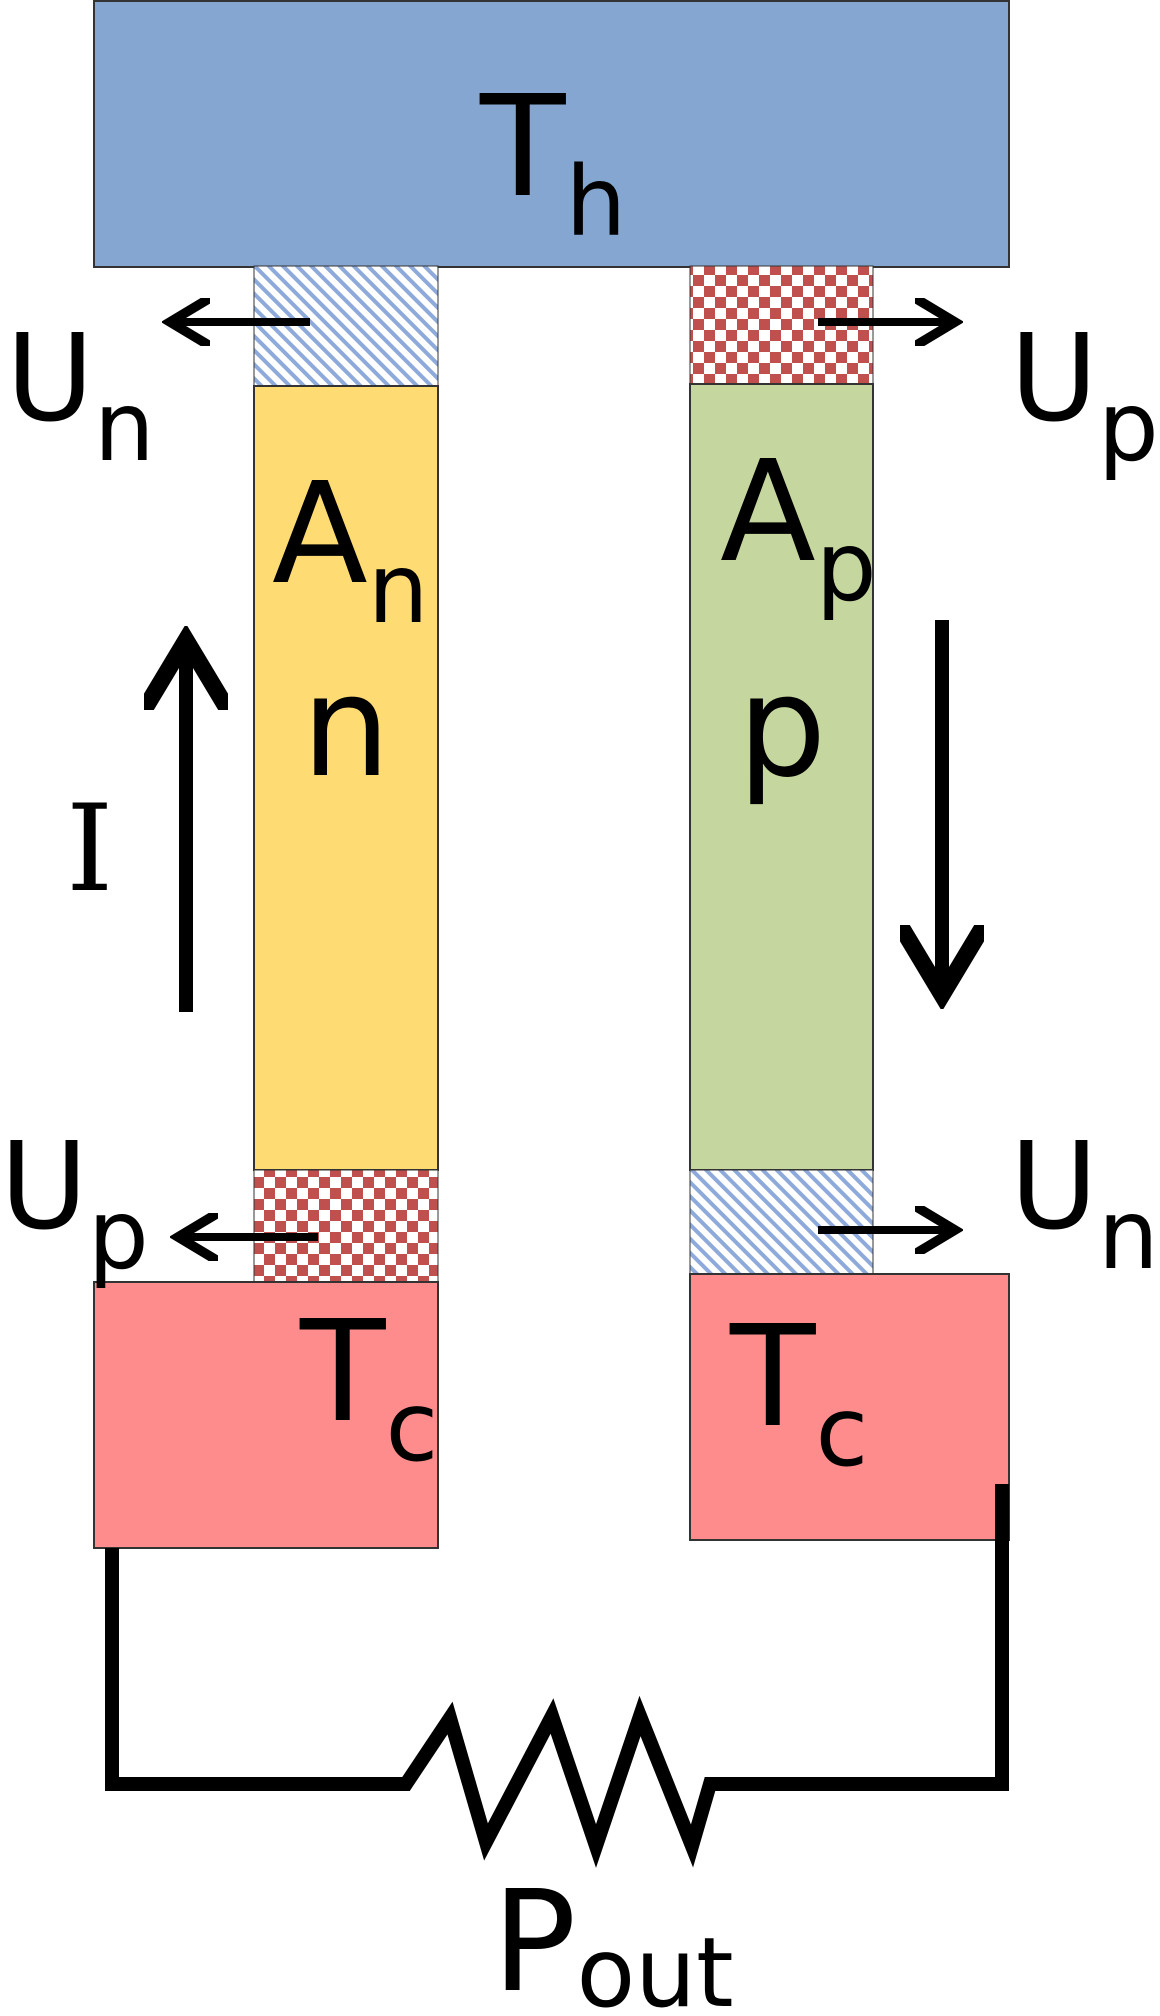  I want to click on top-left-interface-label: Un, so click(80, 396).